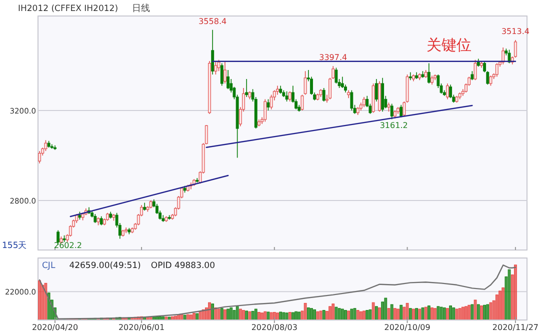 Image resolution: width=550 pixels, height=332 pixels. What do you see at coordinates (141, 8) in the screenshot?
I see `chart-subtitle: 日线` at bounding box center [141, 8].